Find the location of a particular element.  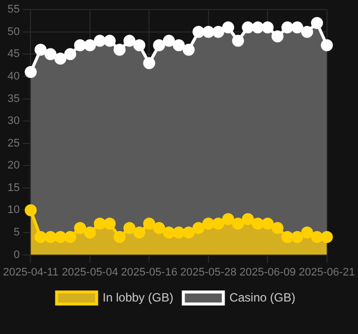

y-tick-label: 20 is located at coordinates (13, 166).